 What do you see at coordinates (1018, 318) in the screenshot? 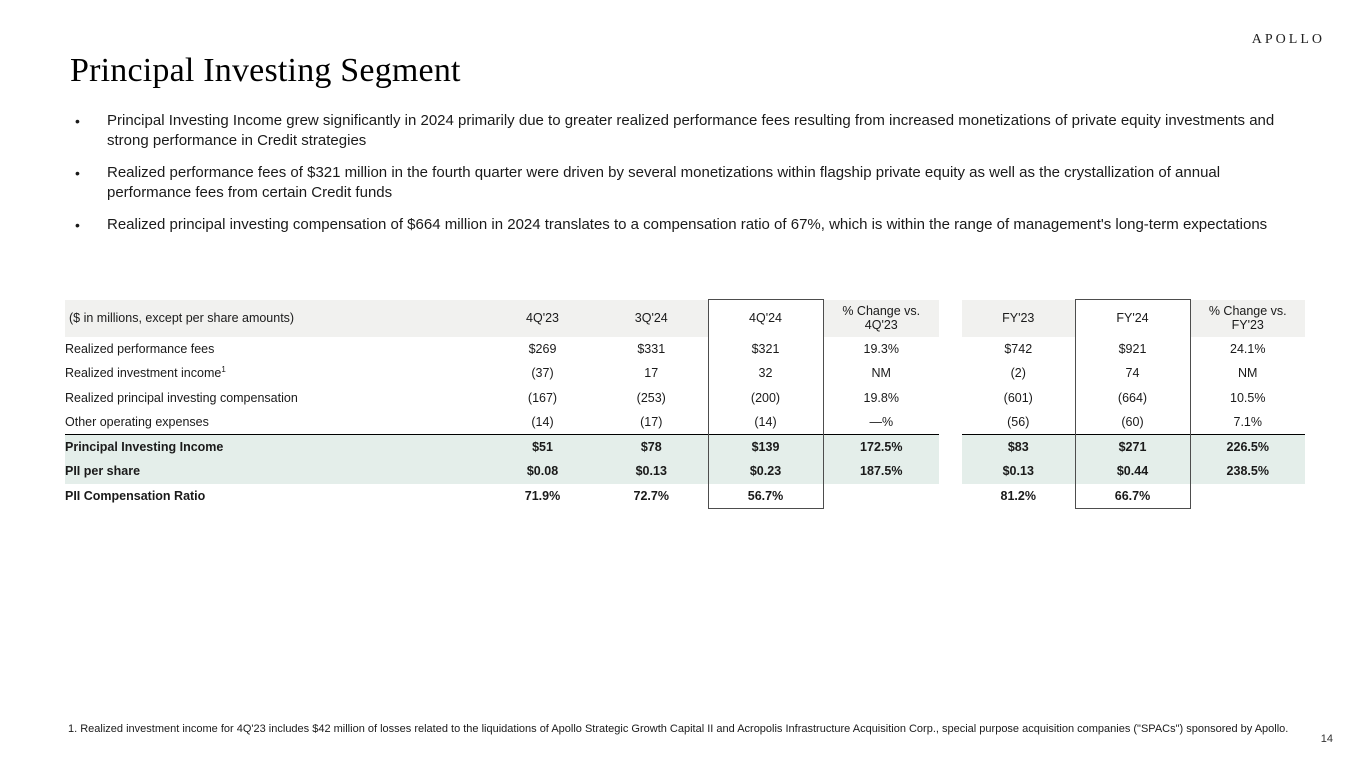
I see `column-header-fy23: FY'23` at bounding box center [1018, 318].